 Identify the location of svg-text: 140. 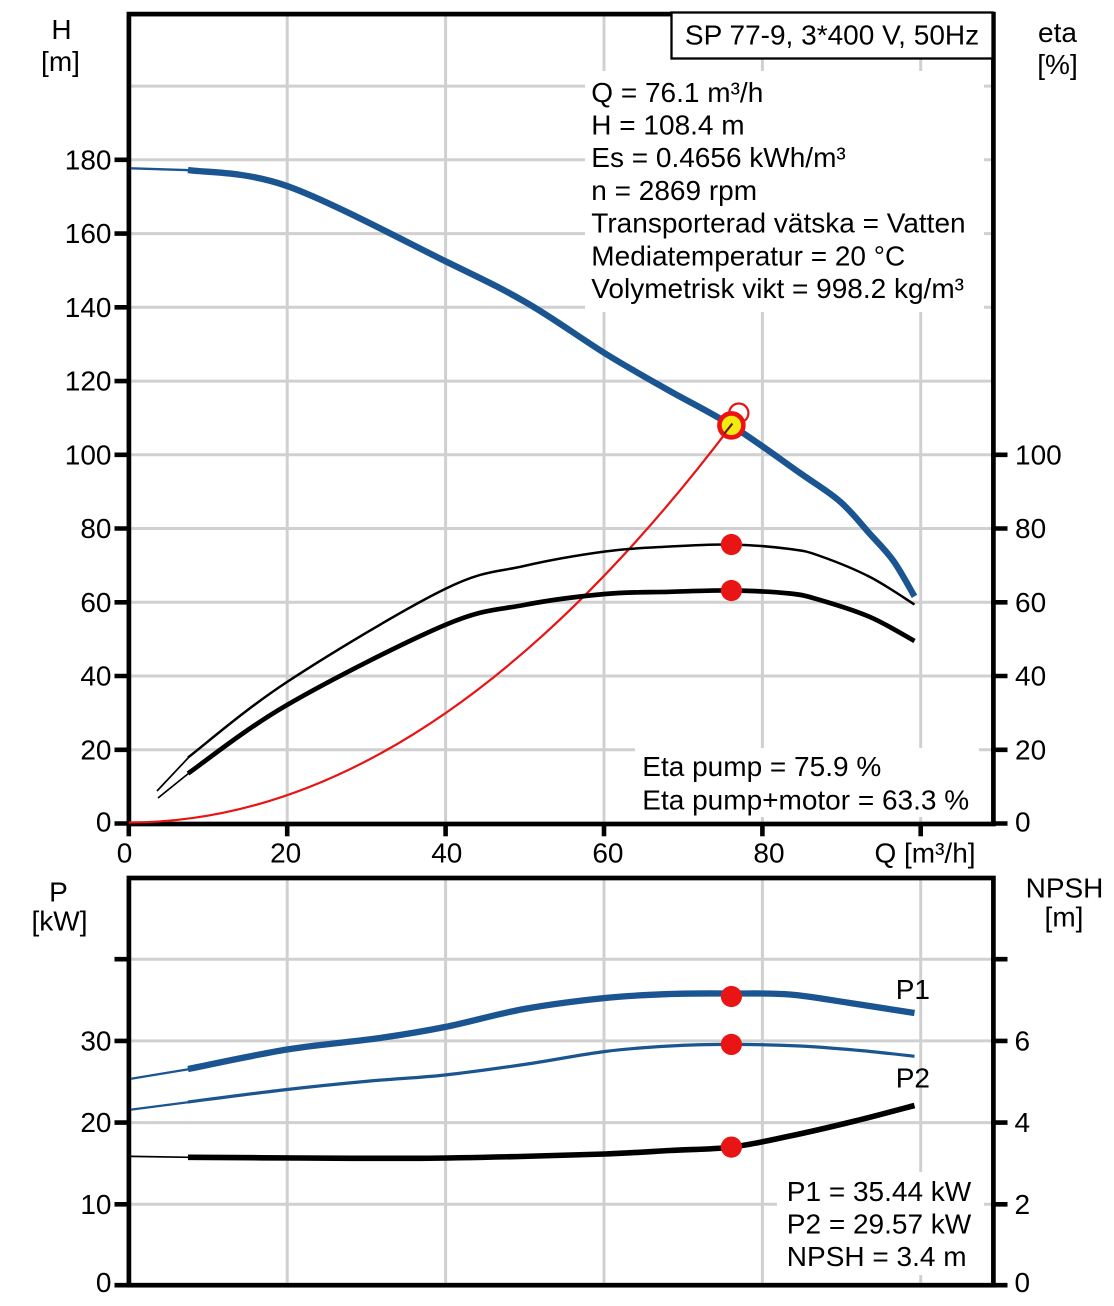
(88, 307).